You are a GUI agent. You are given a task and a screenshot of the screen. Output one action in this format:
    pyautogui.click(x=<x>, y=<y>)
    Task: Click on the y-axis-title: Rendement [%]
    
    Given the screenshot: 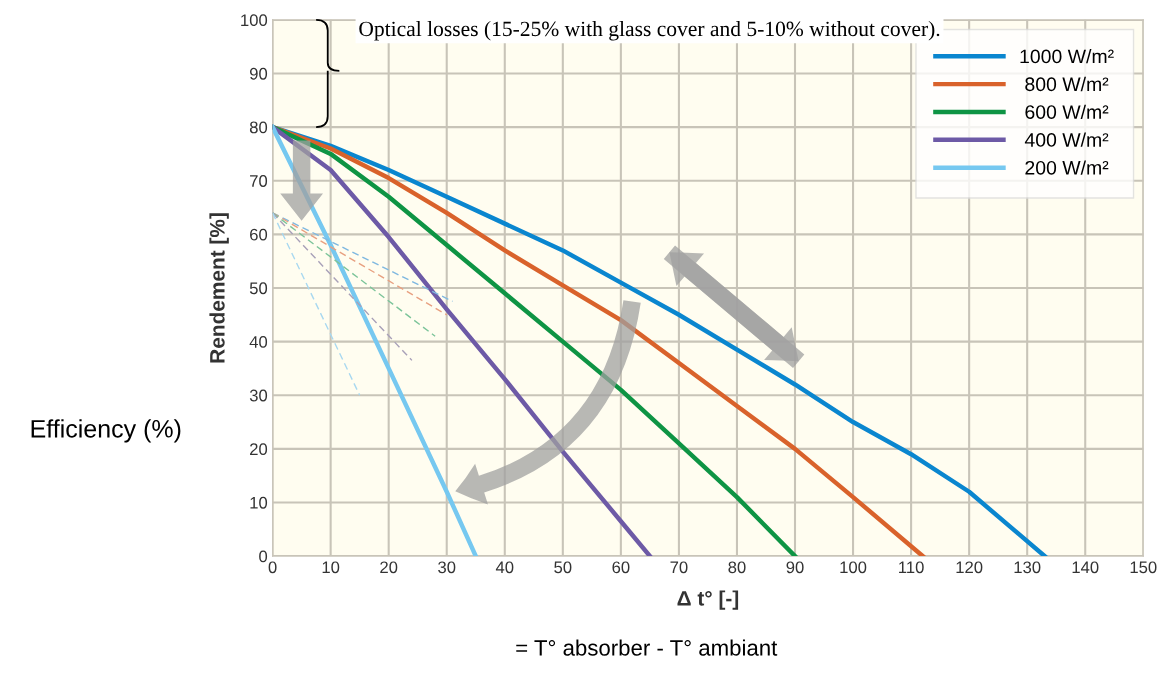 What is the action you would take?
    pyautogui.click(x=219, y=288)
    